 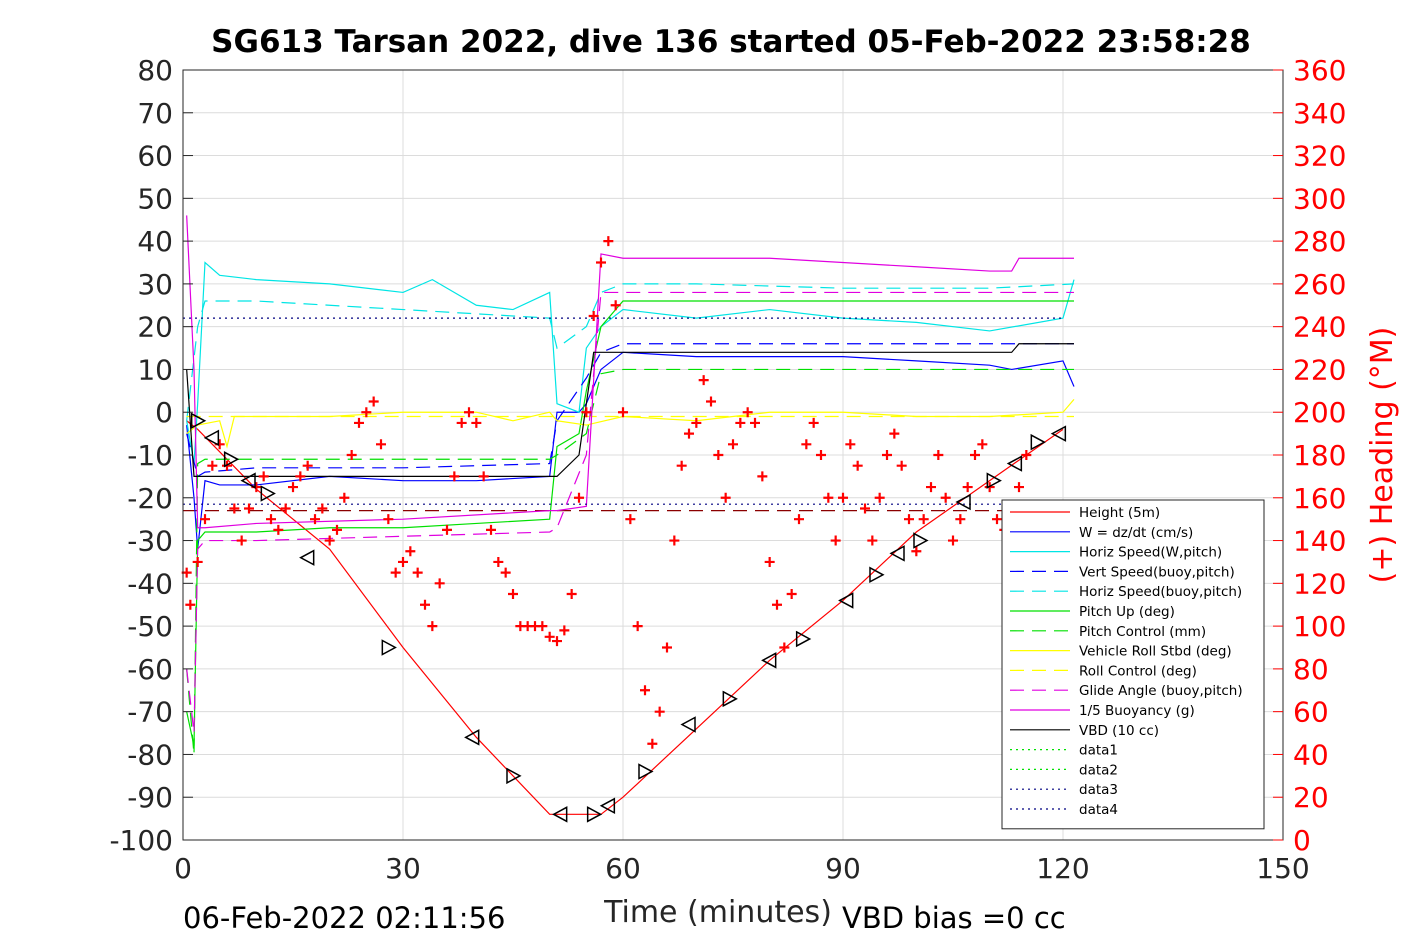 What do you see at coordinates (1098, 770) in the screenshot?
I see `legend-entry: data2` at bounding box center [1098, 770].